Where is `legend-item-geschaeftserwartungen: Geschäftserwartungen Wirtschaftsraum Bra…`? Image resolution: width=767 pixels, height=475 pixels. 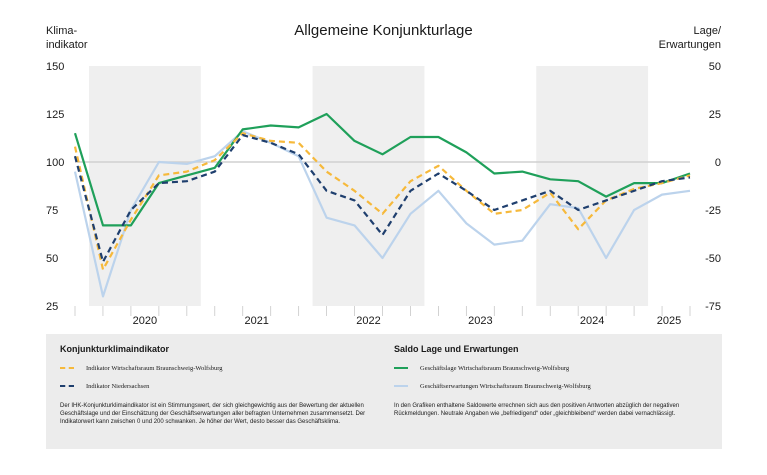 legend-item-geschaeftserwartungen: Geschäftserwartungen Wirtschaftsraum Bra… is located at coordinates (492, 386).